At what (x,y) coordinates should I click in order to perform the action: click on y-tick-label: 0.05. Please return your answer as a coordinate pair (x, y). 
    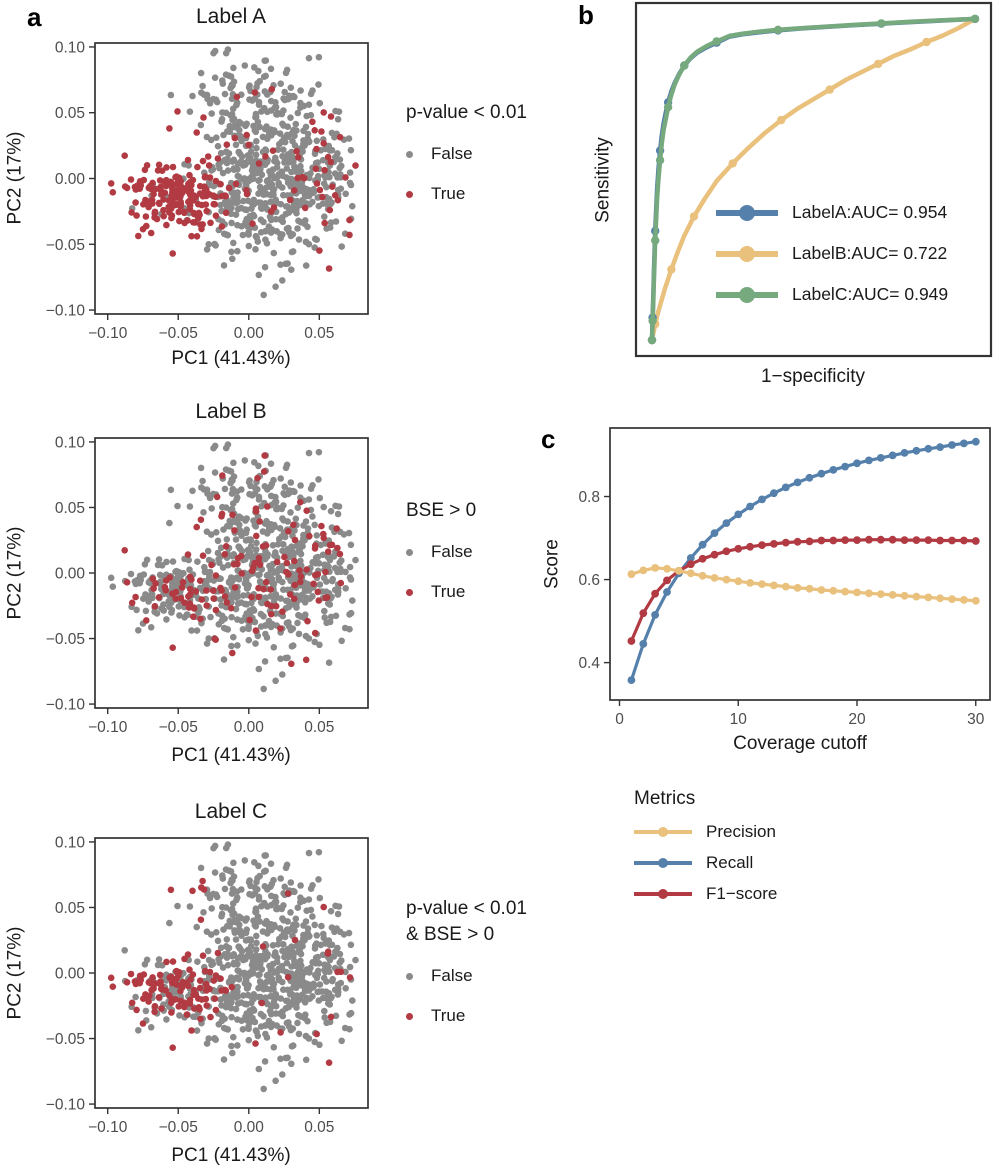
    Looking at the image, I should click on (70, 908).